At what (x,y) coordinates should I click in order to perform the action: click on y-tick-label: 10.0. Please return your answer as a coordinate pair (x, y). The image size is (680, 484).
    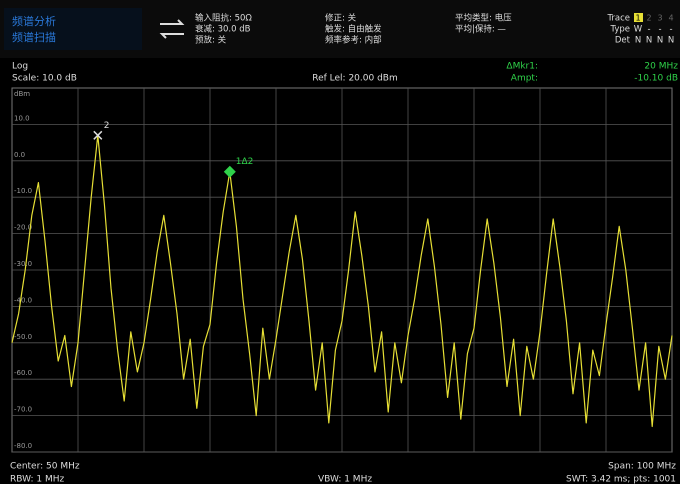
    Looking at the image, I should click on (22, 118).